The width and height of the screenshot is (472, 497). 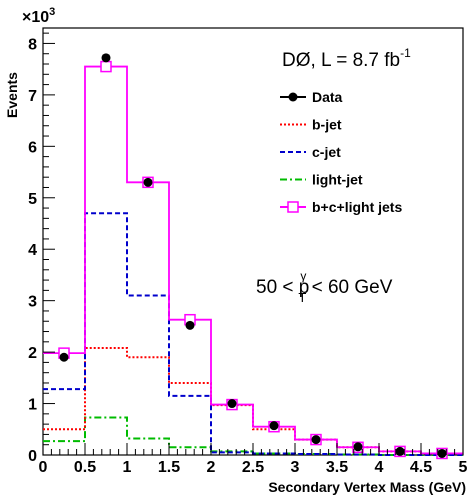 What do you see at coordinates (32, 353) in the screenshot?
I see `y-tick-label: 2` at bounding box center [32, 353].